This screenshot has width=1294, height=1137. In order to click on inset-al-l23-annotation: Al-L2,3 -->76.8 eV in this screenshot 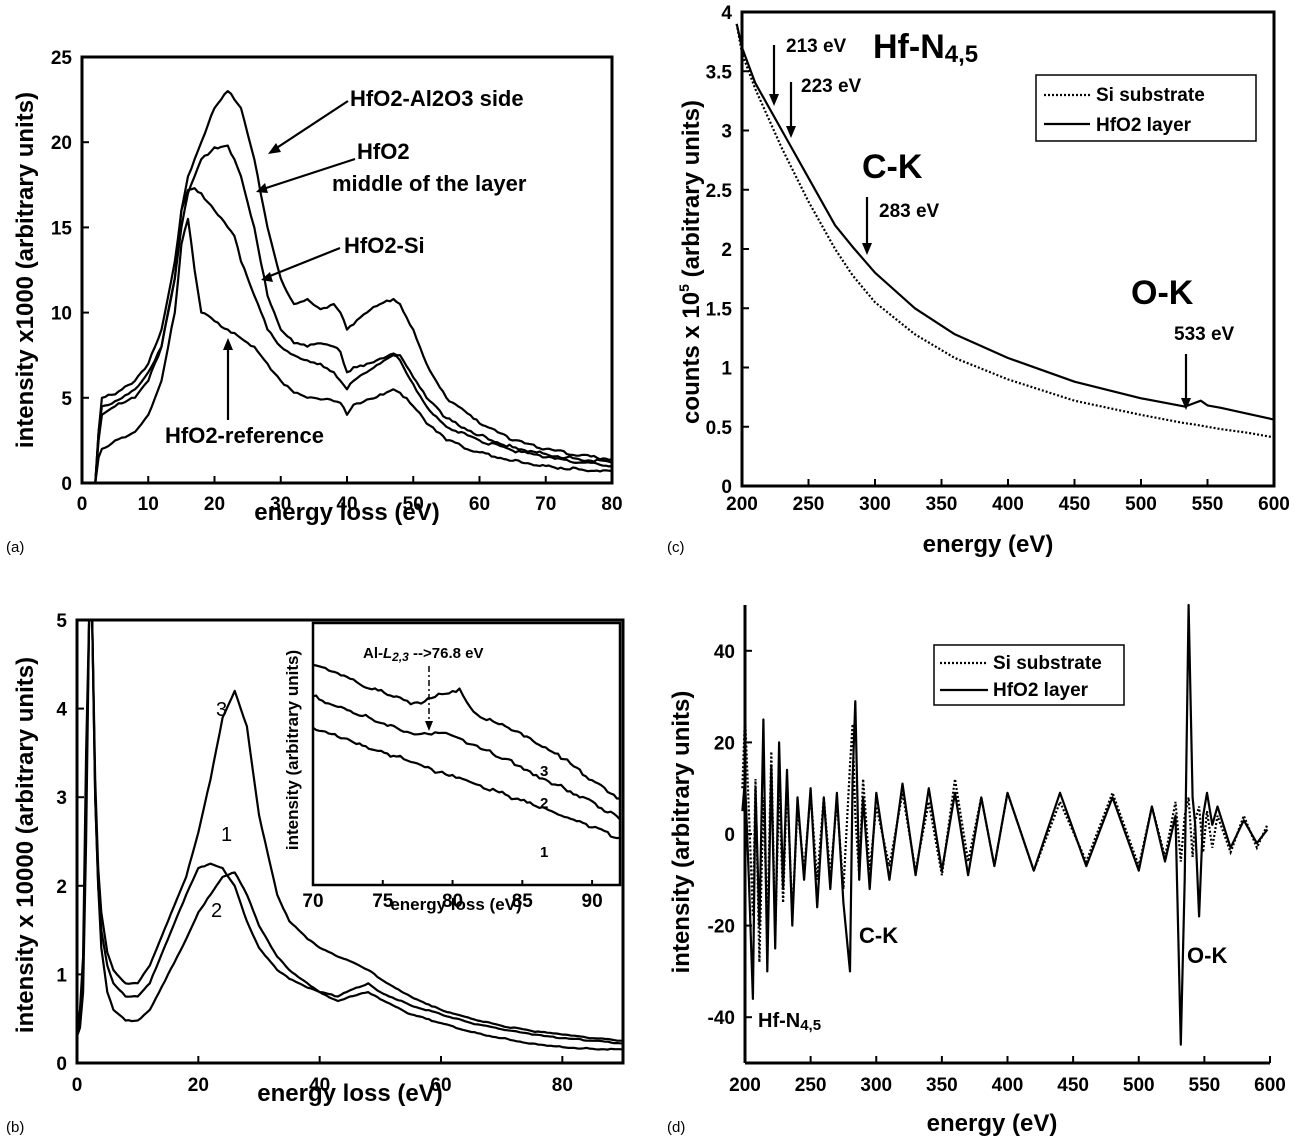, I will do `click(423, 654)`.